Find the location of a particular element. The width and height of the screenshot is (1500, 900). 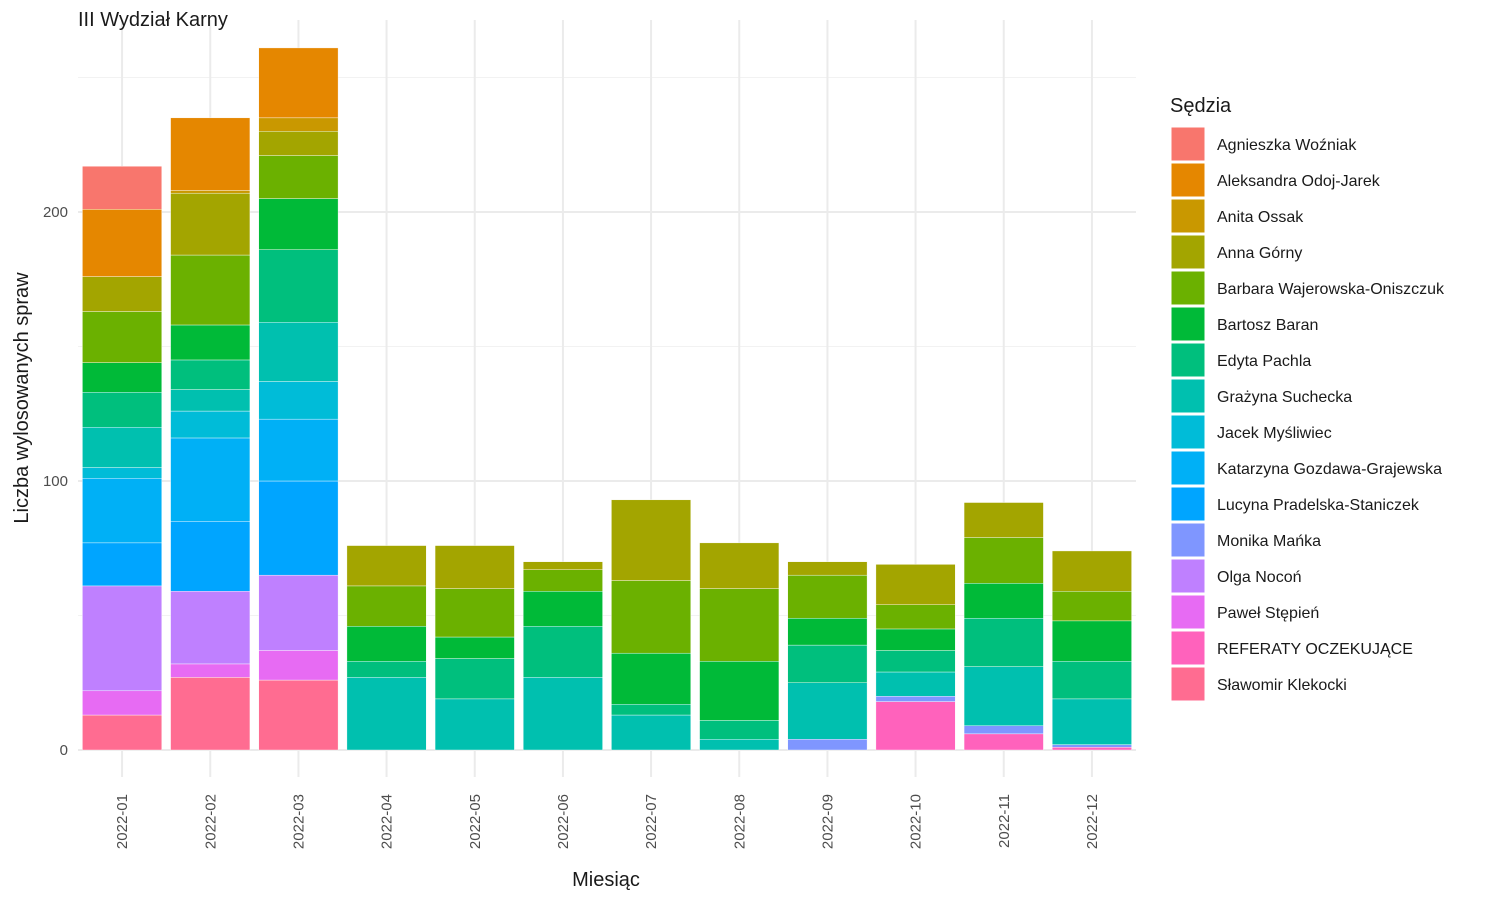

bar-segment: Bartosz Baran — 2022-11: 13 is located at coordinates (1003, 601).